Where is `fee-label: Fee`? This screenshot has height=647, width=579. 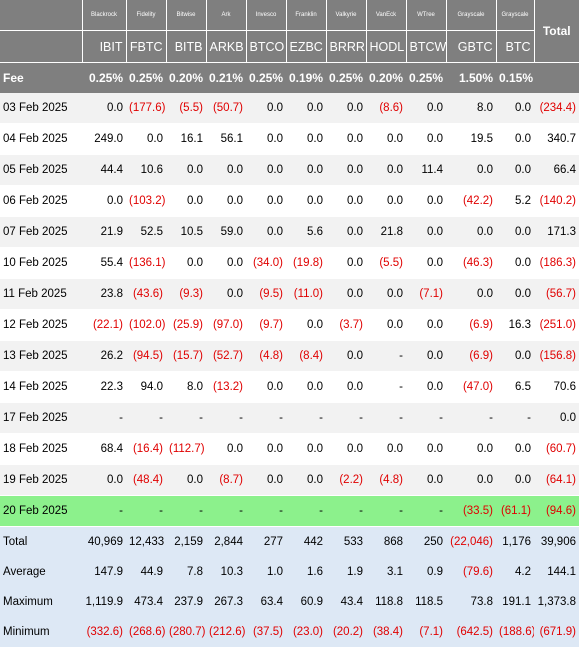
fee-label: Fee is located at coordinates (41, 78).